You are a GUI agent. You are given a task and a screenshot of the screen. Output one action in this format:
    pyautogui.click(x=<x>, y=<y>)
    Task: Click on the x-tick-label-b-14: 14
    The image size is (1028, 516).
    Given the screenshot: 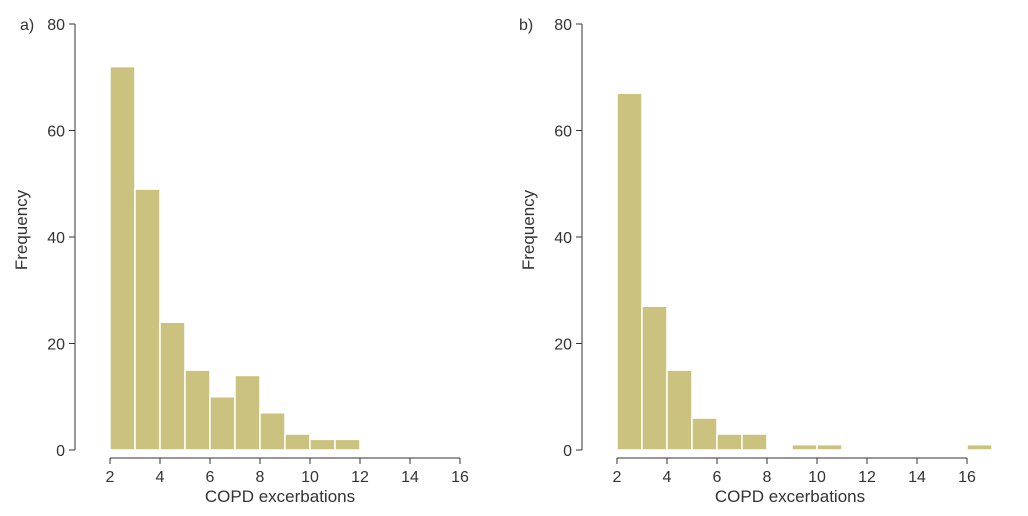 What is the action you would take?
    pyautogui.click(x=917, y=477)
    